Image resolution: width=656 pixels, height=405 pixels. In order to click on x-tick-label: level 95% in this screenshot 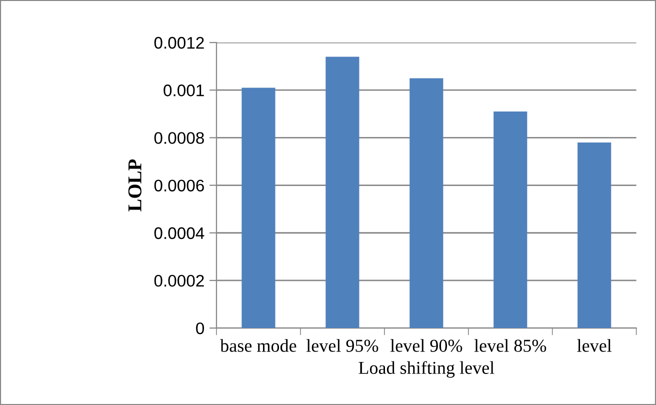, I will do `click(342, 345)`.